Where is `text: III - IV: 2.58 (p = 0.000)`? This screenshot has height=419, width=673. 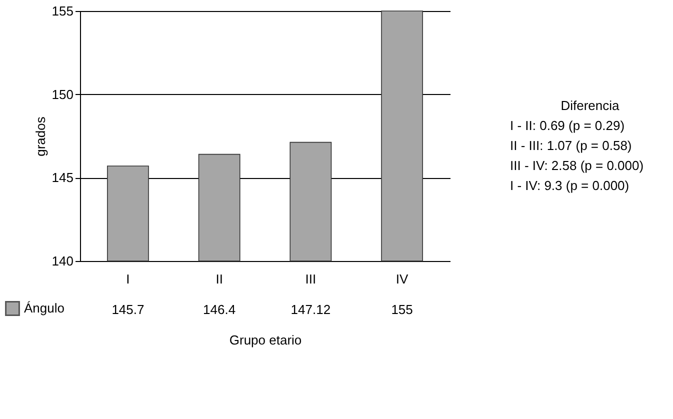
text: III - IV: 2.58 (p = 0.000) is located at coordinates (577, 165).